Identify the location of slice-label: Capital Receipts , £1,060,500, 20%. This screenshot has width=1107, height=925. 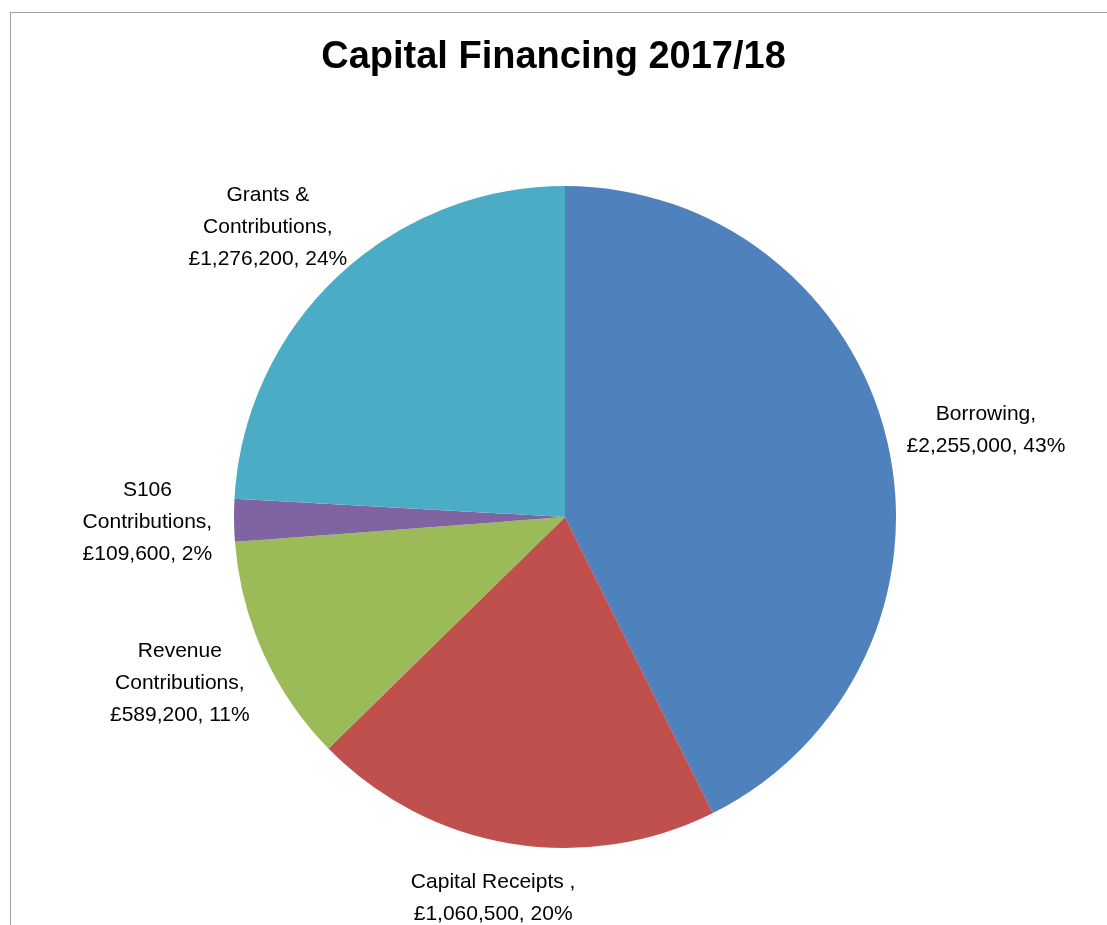
(493, 896).